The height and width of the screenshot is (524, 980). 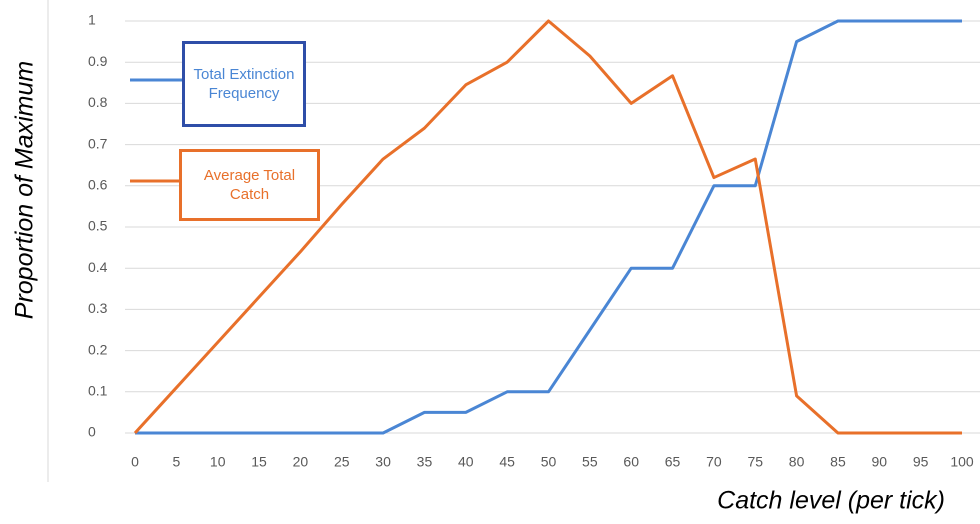 What do you see at coordinates (98, 391) in the screenshot?
I see `y-tick-label: 0.1` at bounding box center [98, 391].